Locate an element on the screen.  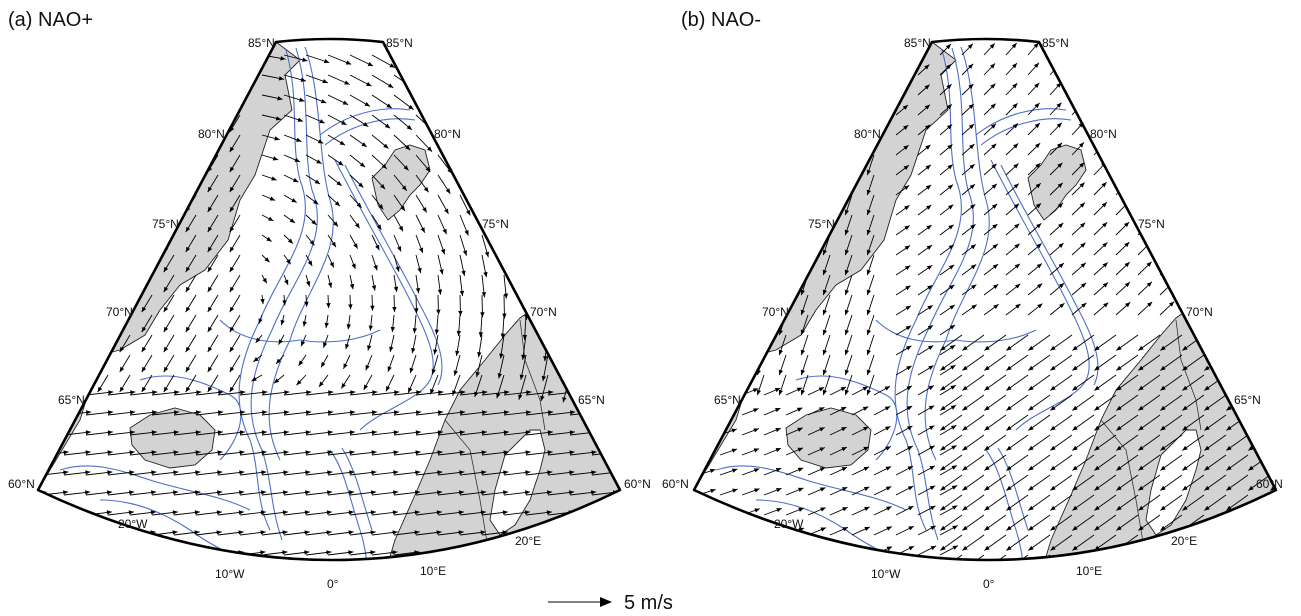
lat-label: 80°N is located at coordinates (1103, 134).